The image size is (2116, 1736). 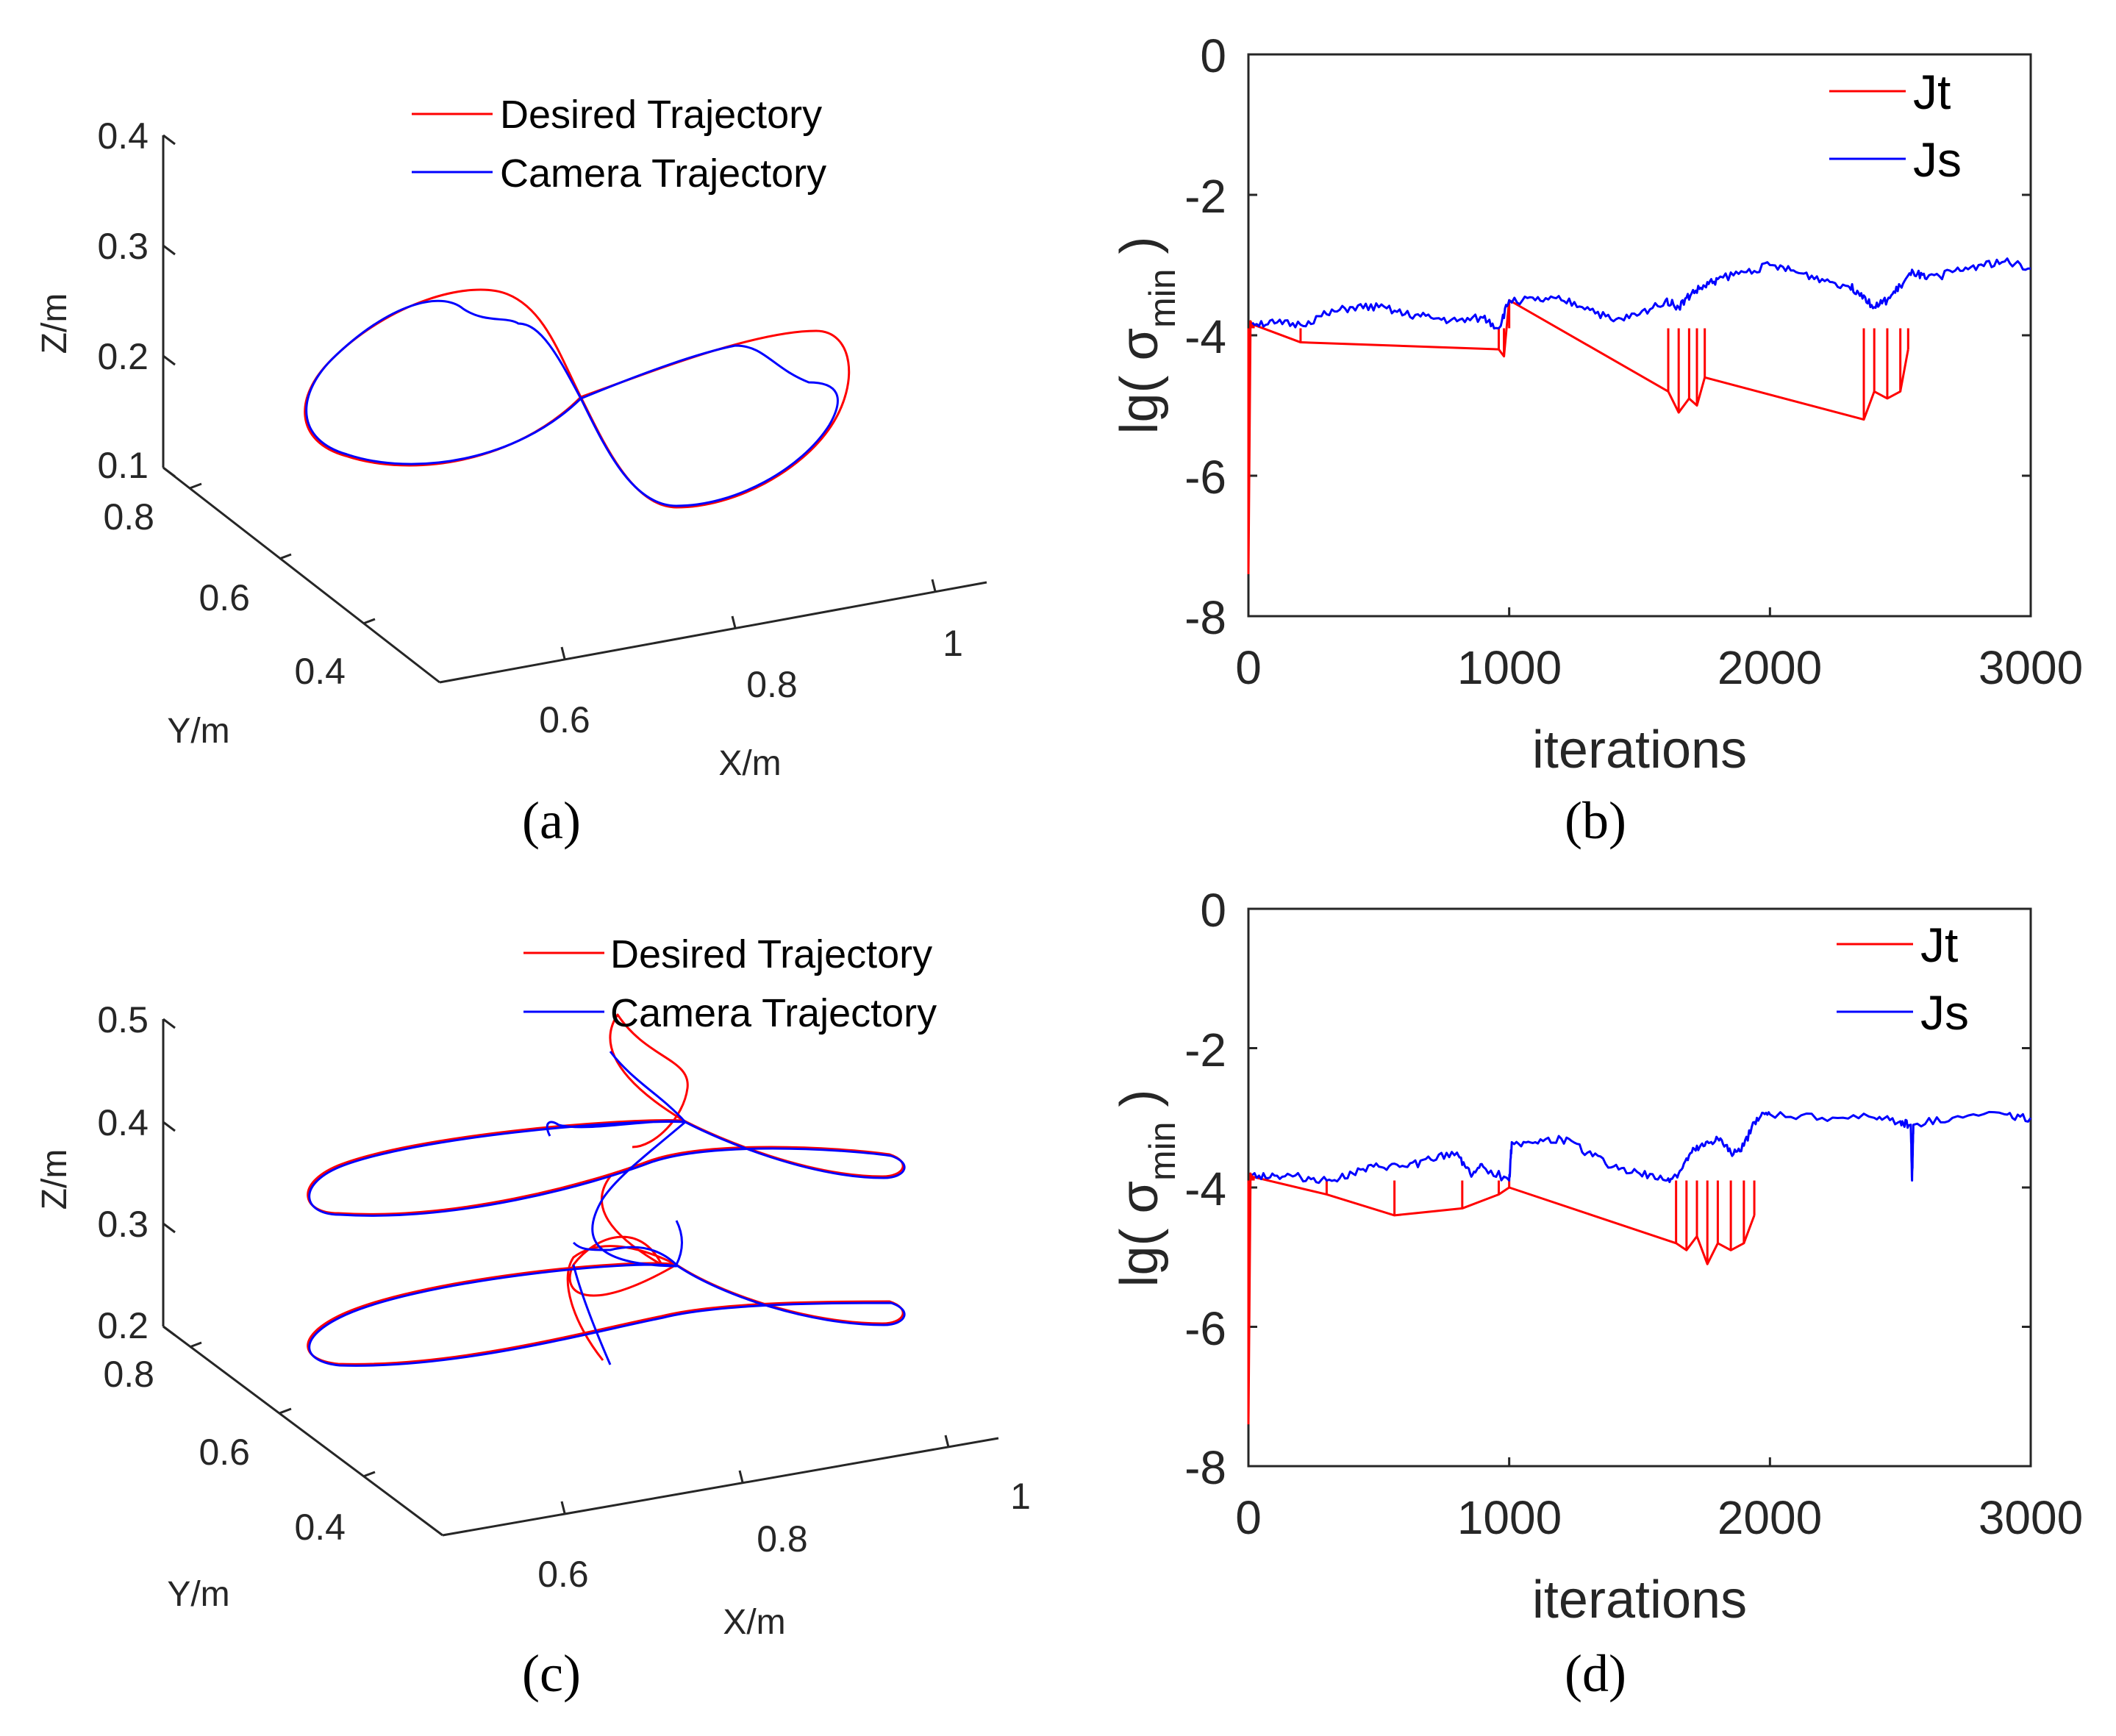 What do you see at coordinates (1139, 1234) in the screenshot?
I see `y-axis-label-main: lg( σ` at bounding box center [1139, 1234].